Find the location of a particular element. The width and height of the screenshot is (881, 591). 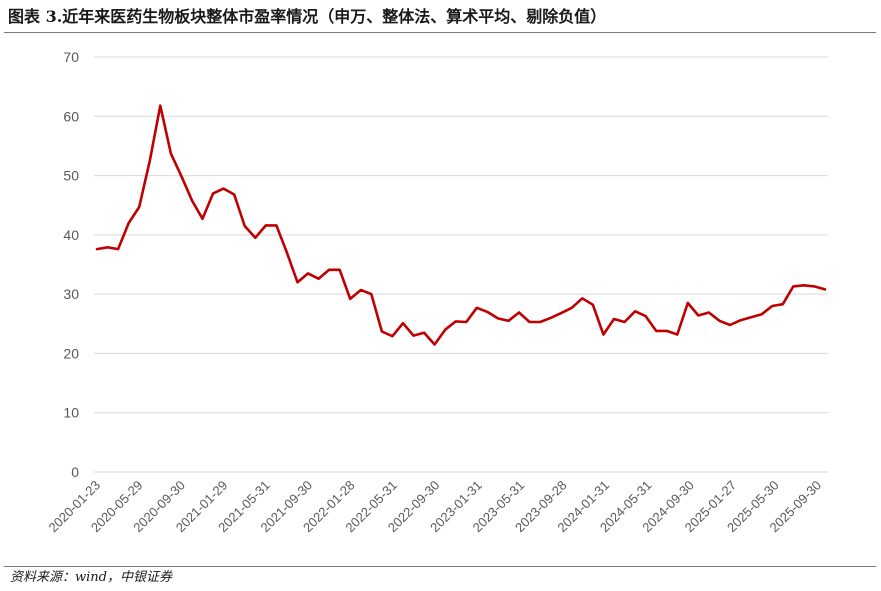

chart-title: 图表 3.近年来医药生物板块整体市盈率情况（申万、整体法、算术平均、剔除负值） is located at coordinates (307, 16).